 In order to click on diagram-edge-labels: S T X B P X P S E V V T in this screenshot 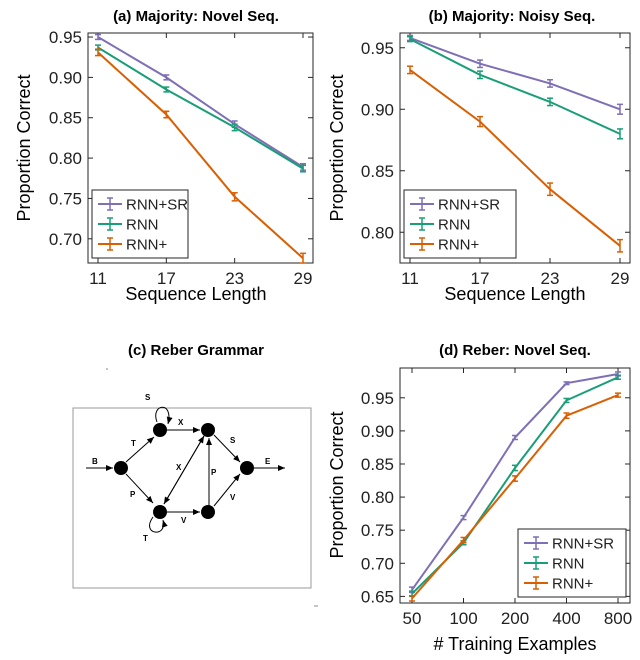, I will do `click(181, 468)`.